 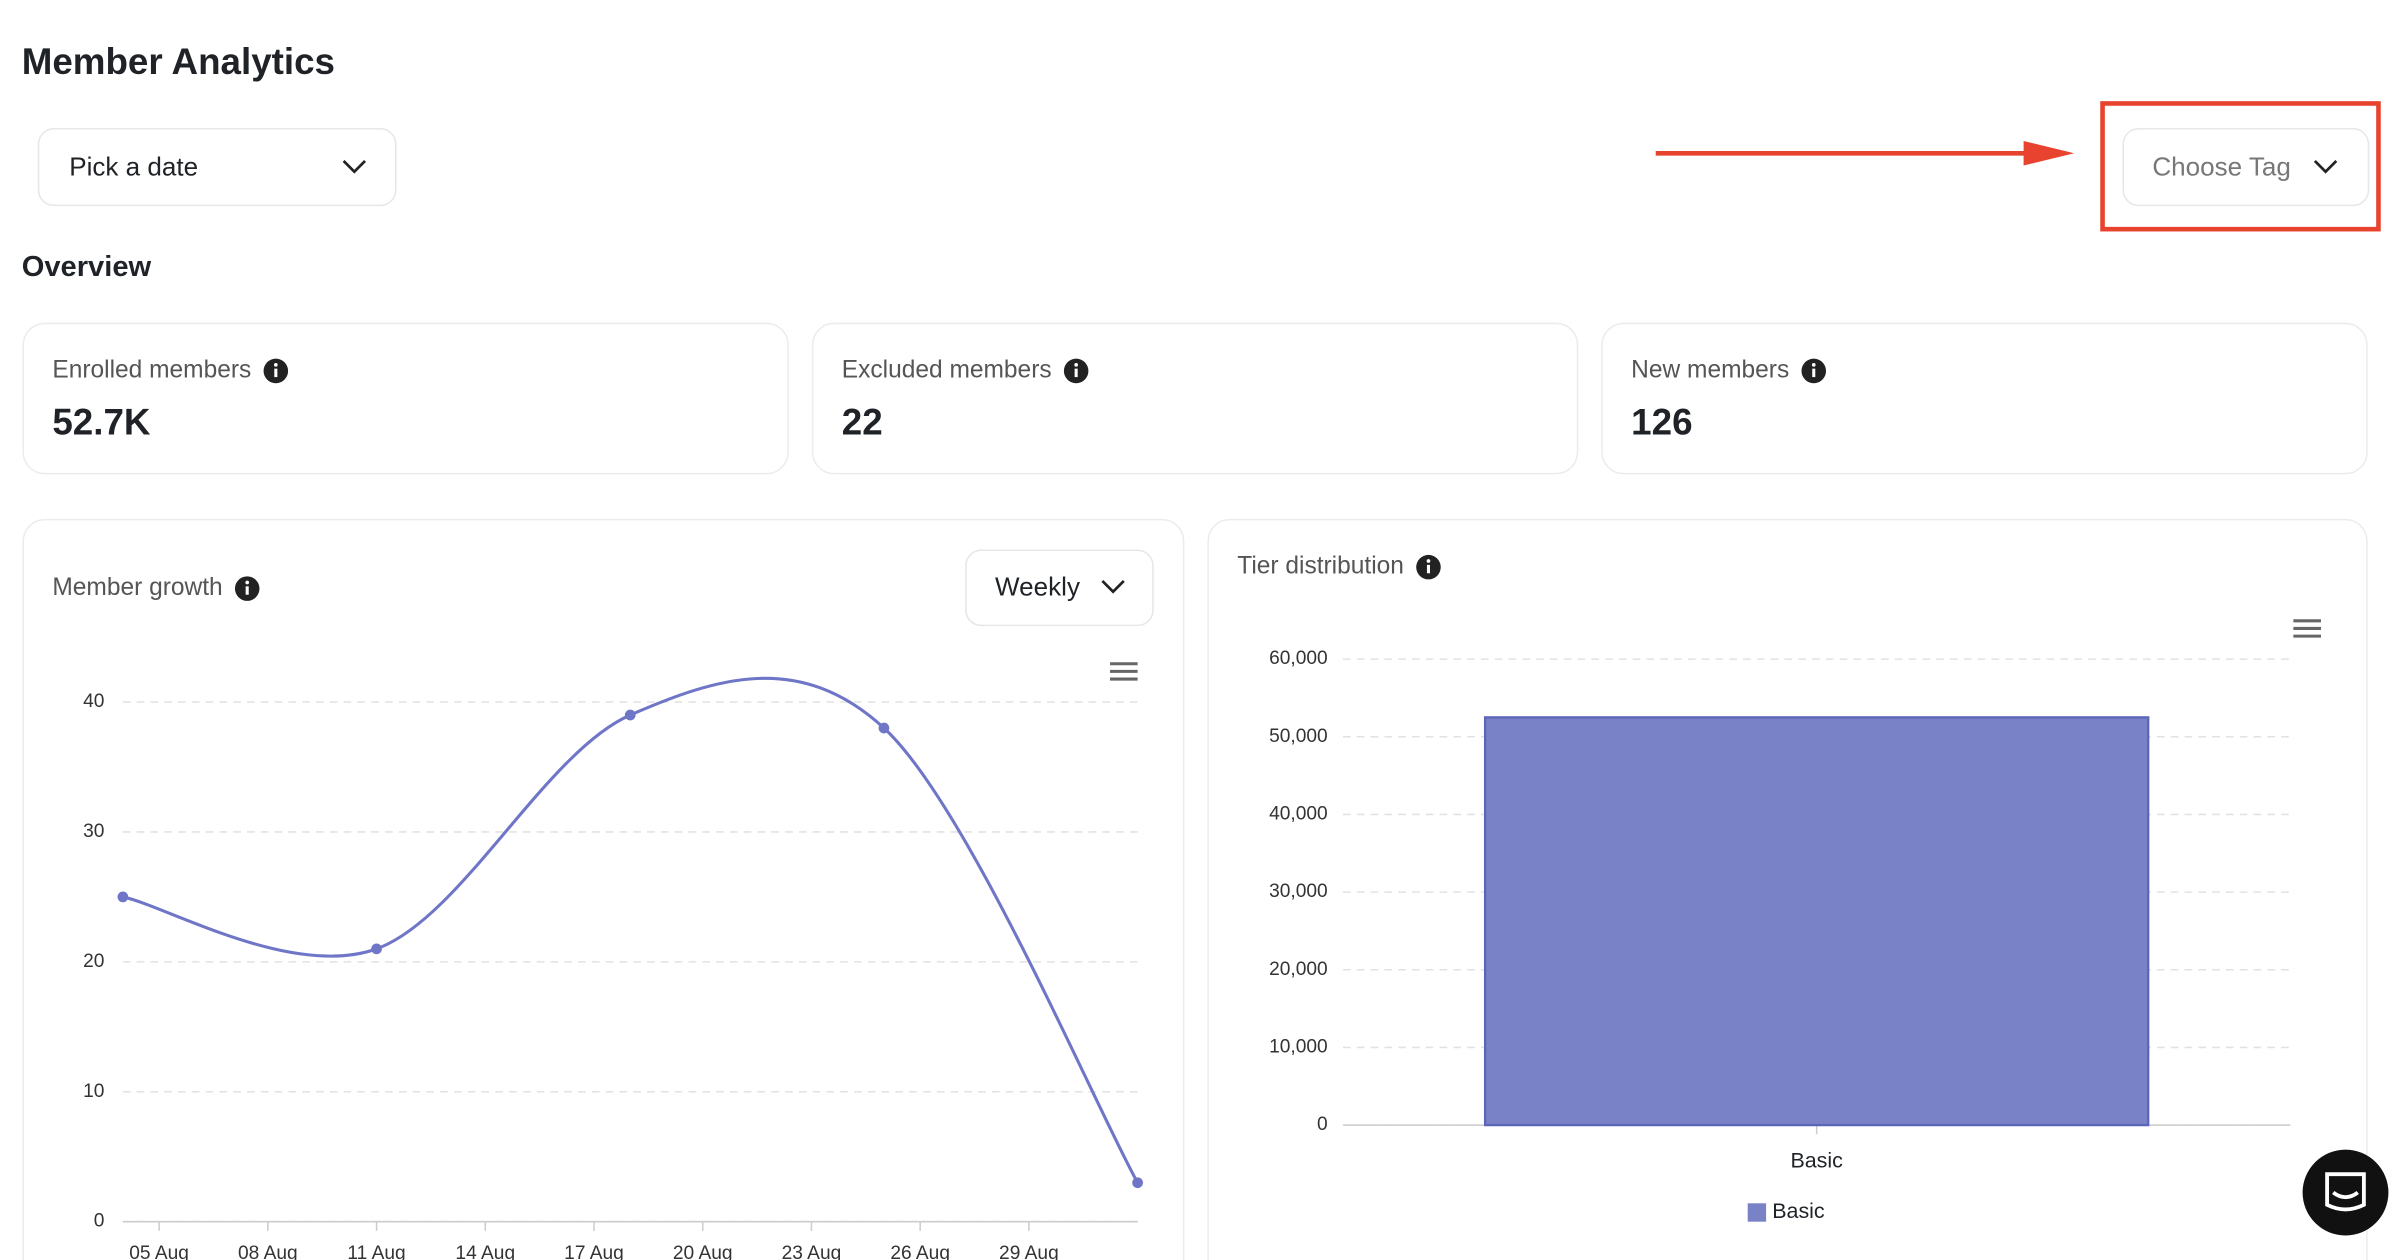 I want to click on bar, so click(x=1816, y=921).